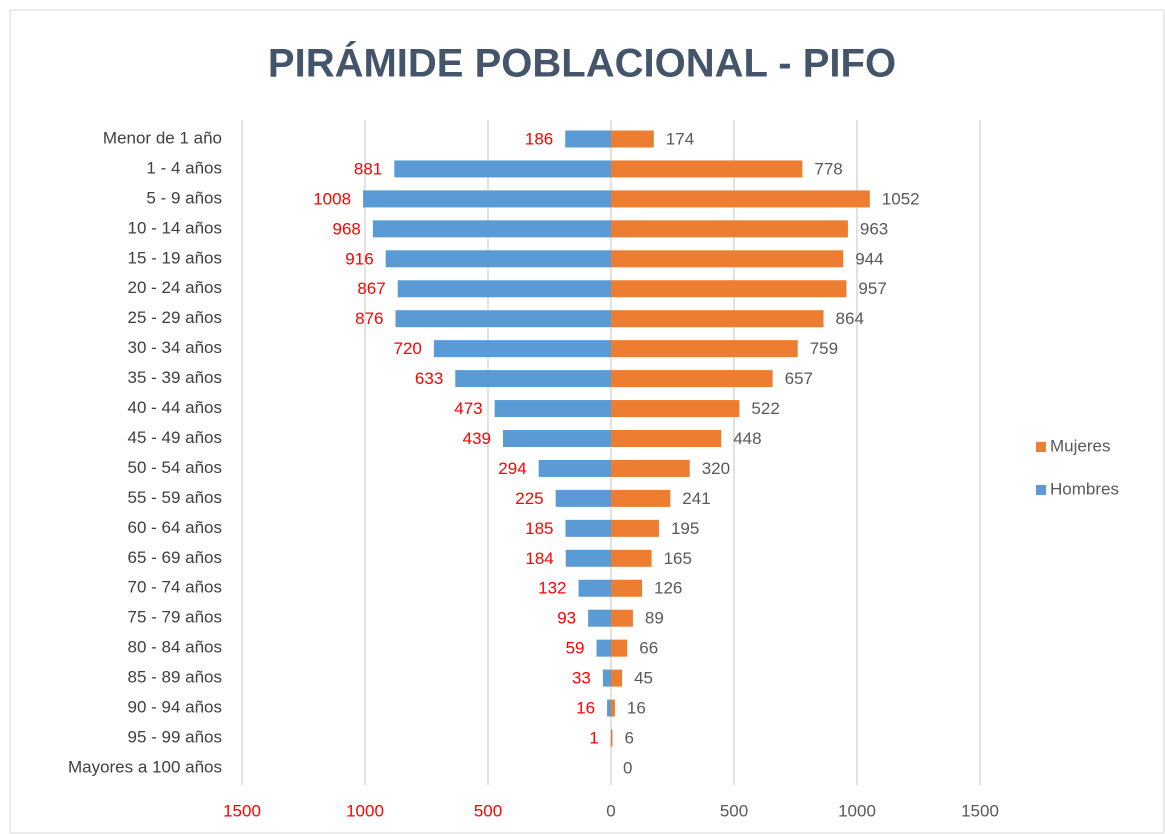 The width and height of the screenshot is (1165, 834). I want to click on category-label: Mayores a 100 años, so click(145, 766).